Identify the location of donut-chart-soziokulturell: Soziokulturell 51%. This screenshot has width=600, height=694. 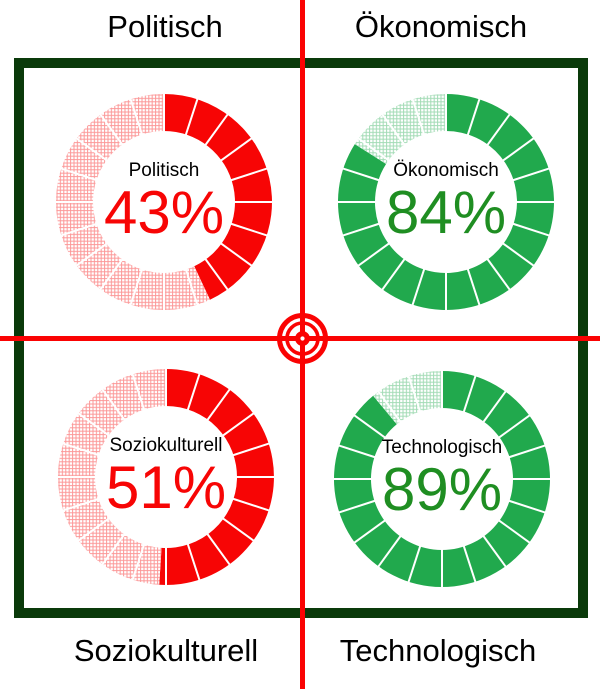
(166, 477).